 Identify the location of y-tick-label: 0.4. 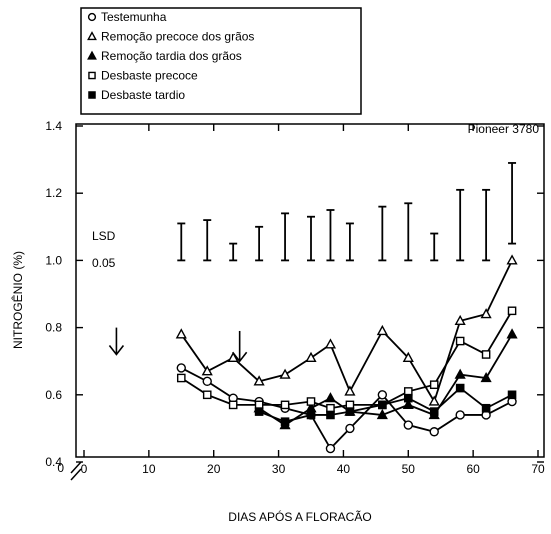
(53, 462).